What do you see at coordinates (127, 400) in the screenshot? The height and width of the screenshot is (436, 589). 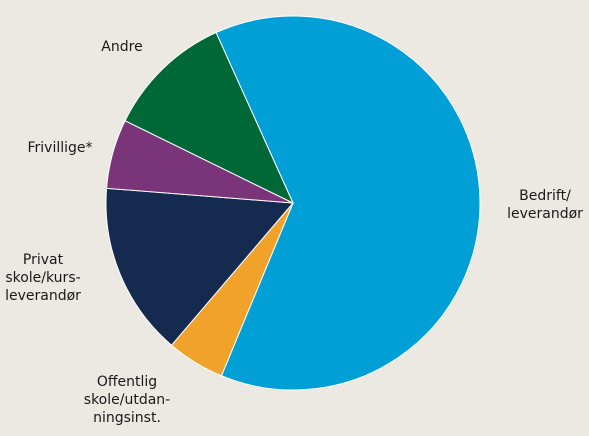 I see `slice-label: Offentlig skole/utdan- ningsinst.` at bounding box center [127, 400].